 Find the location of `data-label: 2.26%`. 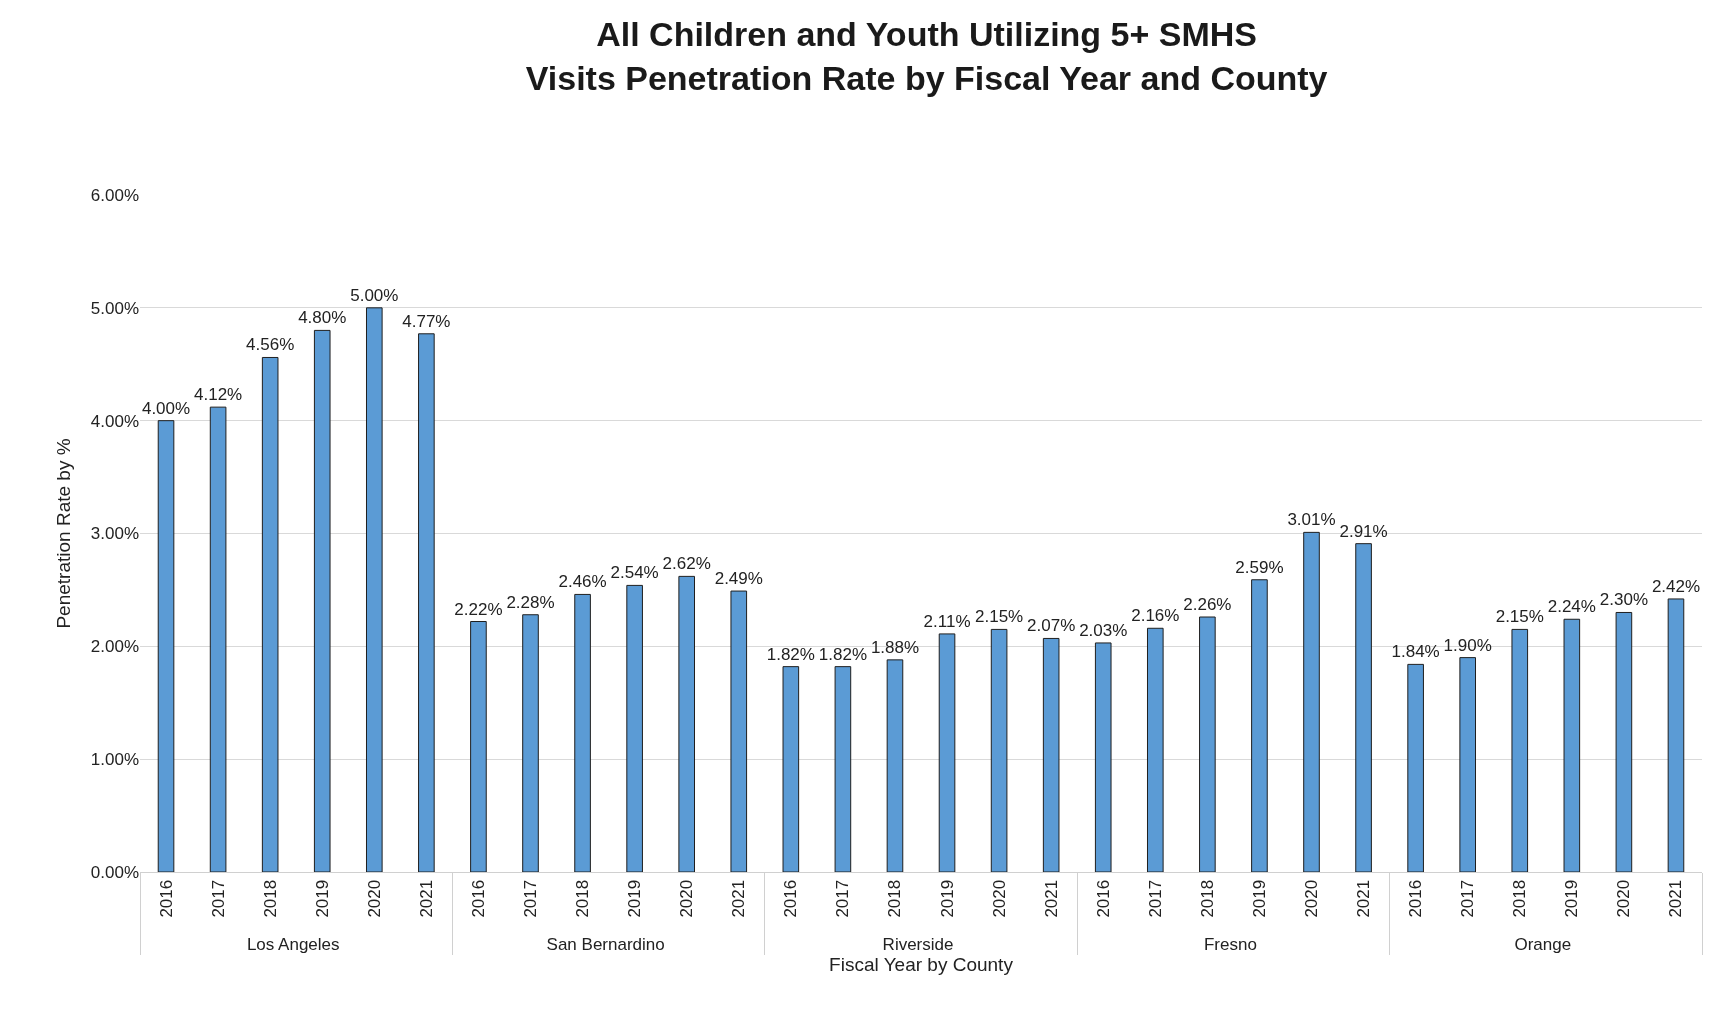

data-label: 2.26% is located at coordinates (1207, 604).